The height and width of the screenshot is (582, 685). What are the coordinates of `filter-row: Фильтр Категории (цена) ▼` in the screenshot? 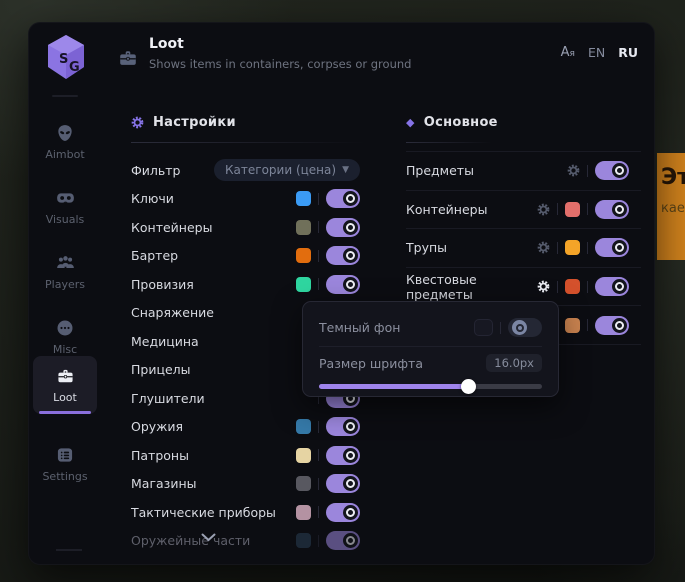 It's located at (248, 170).